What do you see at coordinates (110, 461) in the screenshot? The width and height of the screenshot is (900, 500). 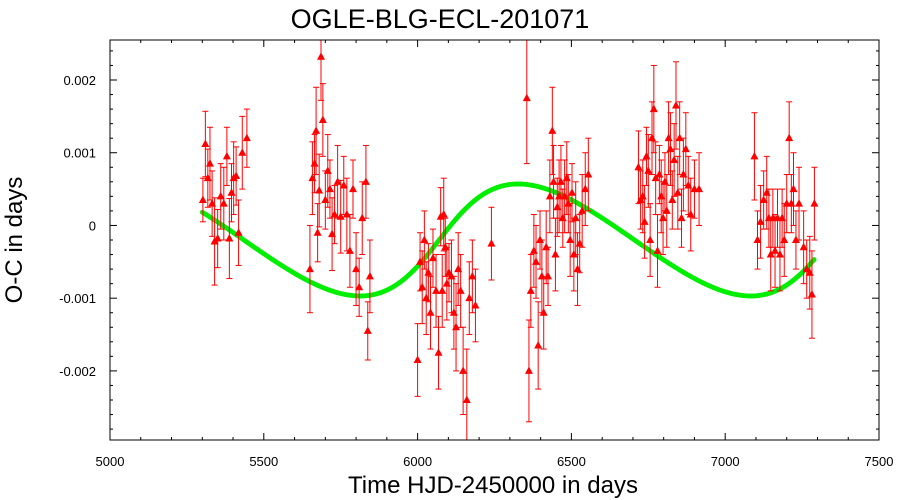 I see `x-tick-label: 5000` at bounding box center [110, 461].